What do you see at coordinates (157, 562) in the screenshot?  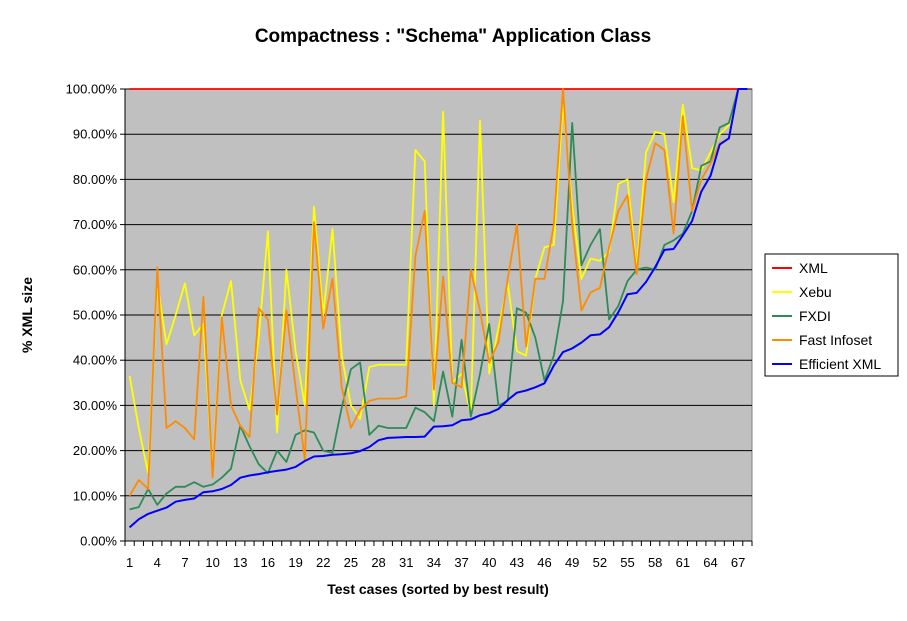 I see `x-tick-label: 4` at bounding box center [157, 562].